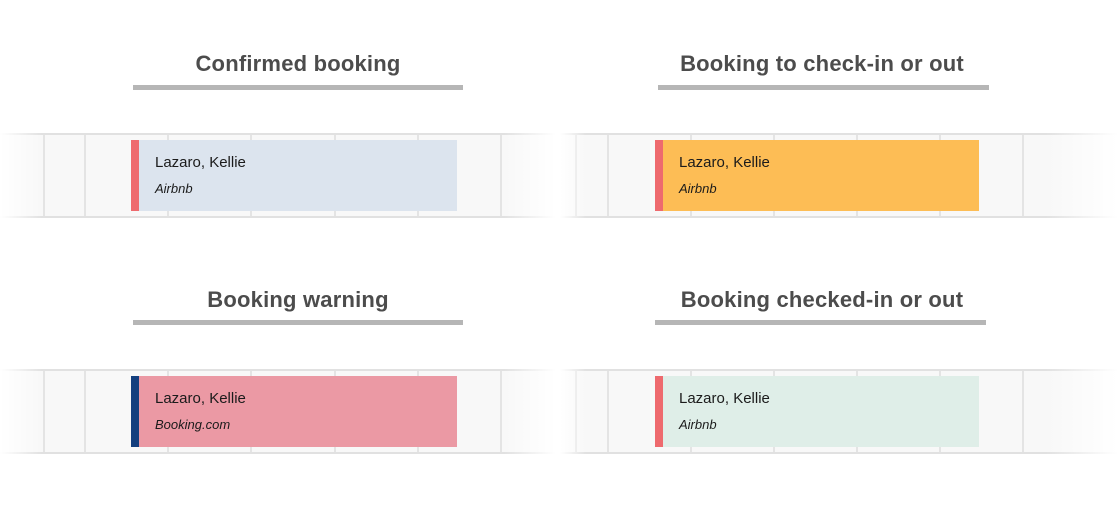 Image resolution: width=1118 pixels, height=506 pixels. What do you see at coordinates (822, 63) in the screenshot?
I see `section-title-check-in-or-out: Booking to check-in or out` at bounding box center [822, 63].